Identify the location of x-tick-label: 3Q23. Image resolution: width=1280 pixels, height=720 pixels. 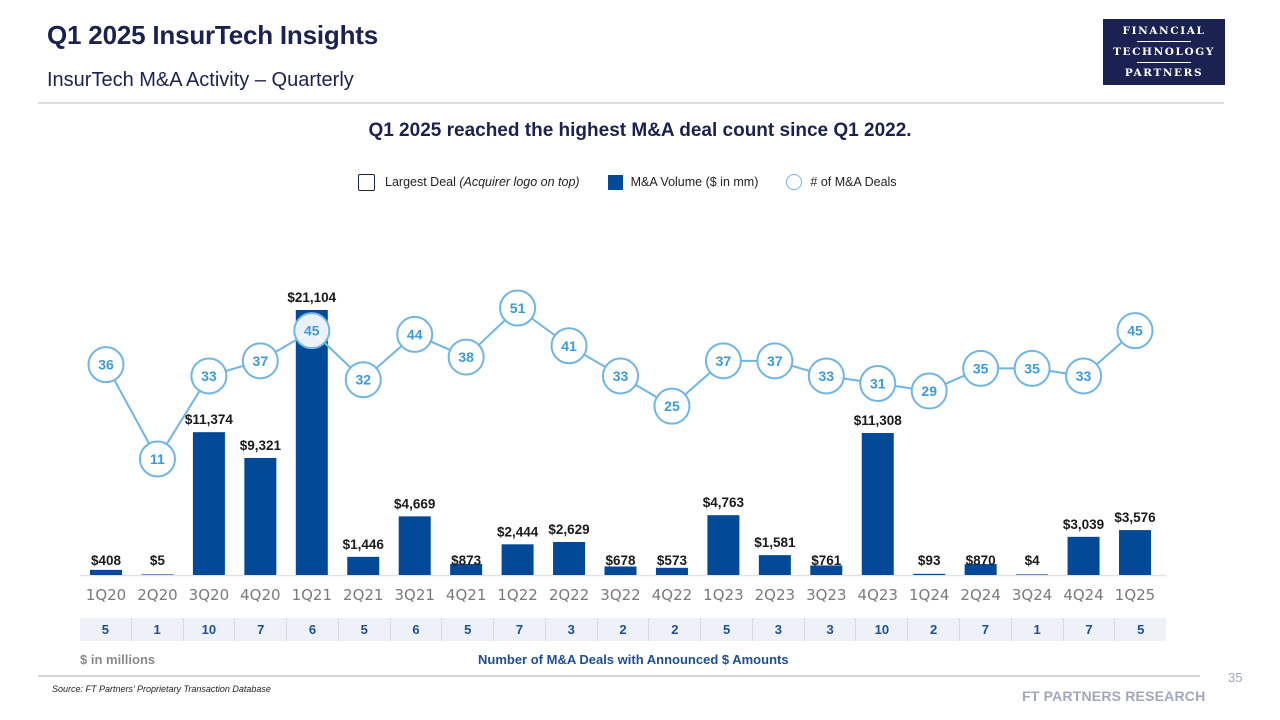
(826, 595).